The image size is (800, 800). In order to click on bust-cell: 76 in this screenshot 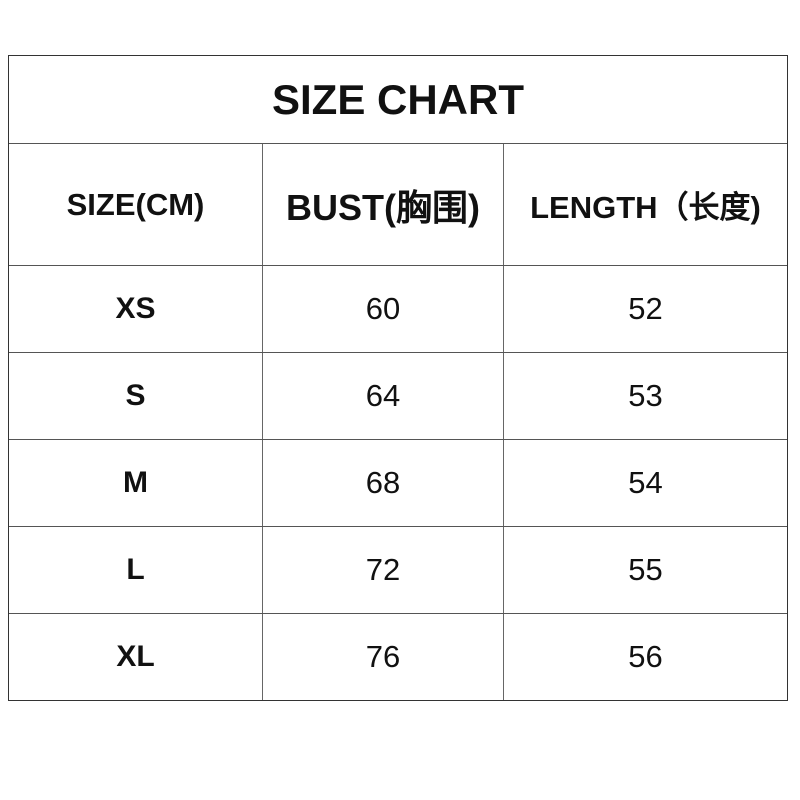, I will do `click(383, 657)`.